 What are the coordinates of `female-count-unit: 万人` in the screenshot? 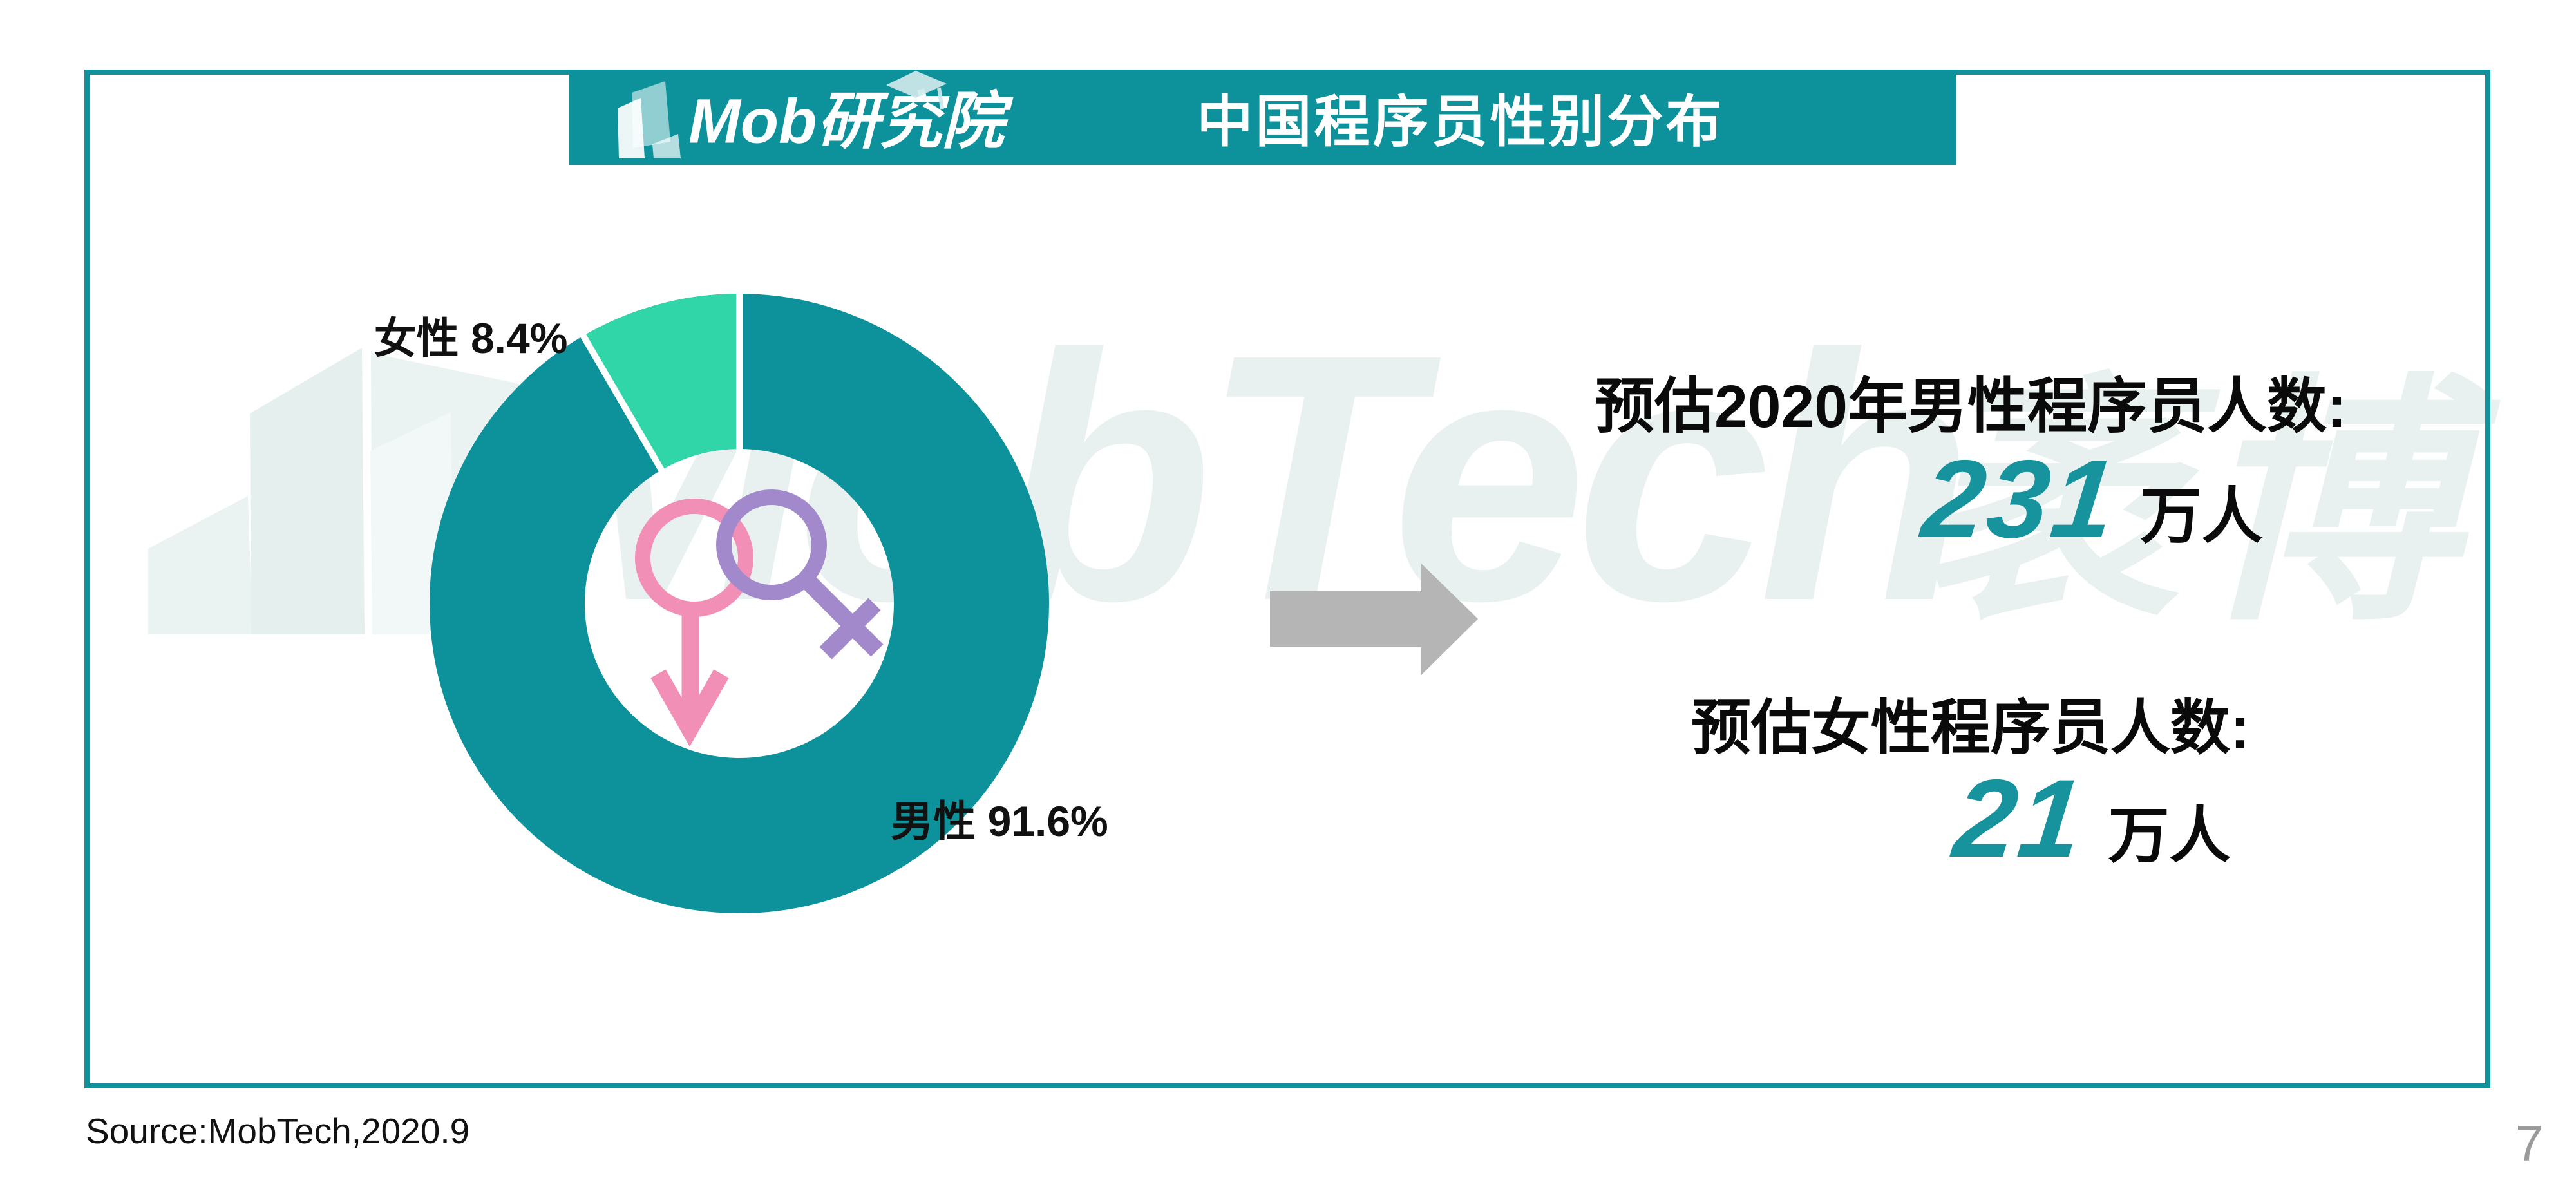 It's located at (2169, 836).